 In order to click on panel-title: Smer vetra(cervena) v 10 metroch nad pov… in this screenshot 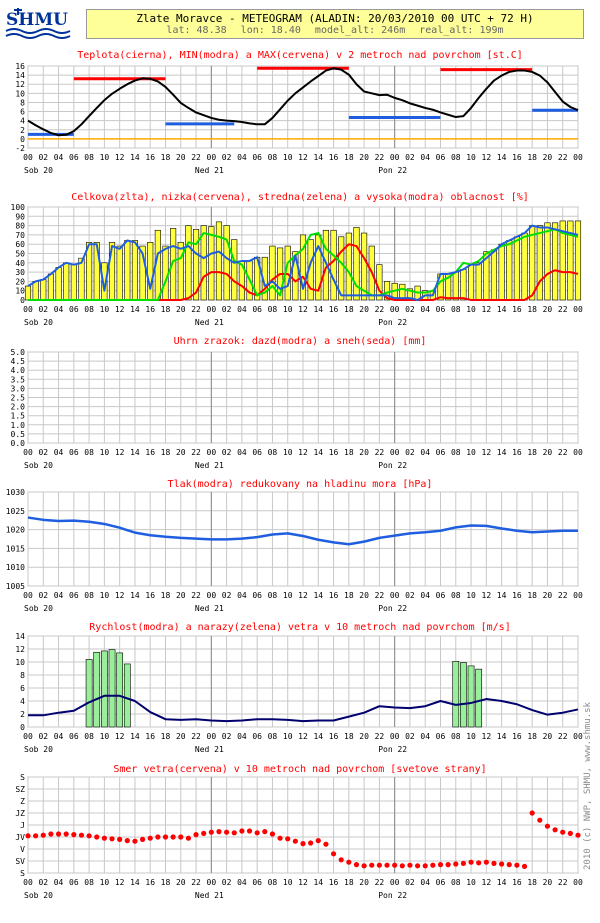, I will do `click(299, 769)`.